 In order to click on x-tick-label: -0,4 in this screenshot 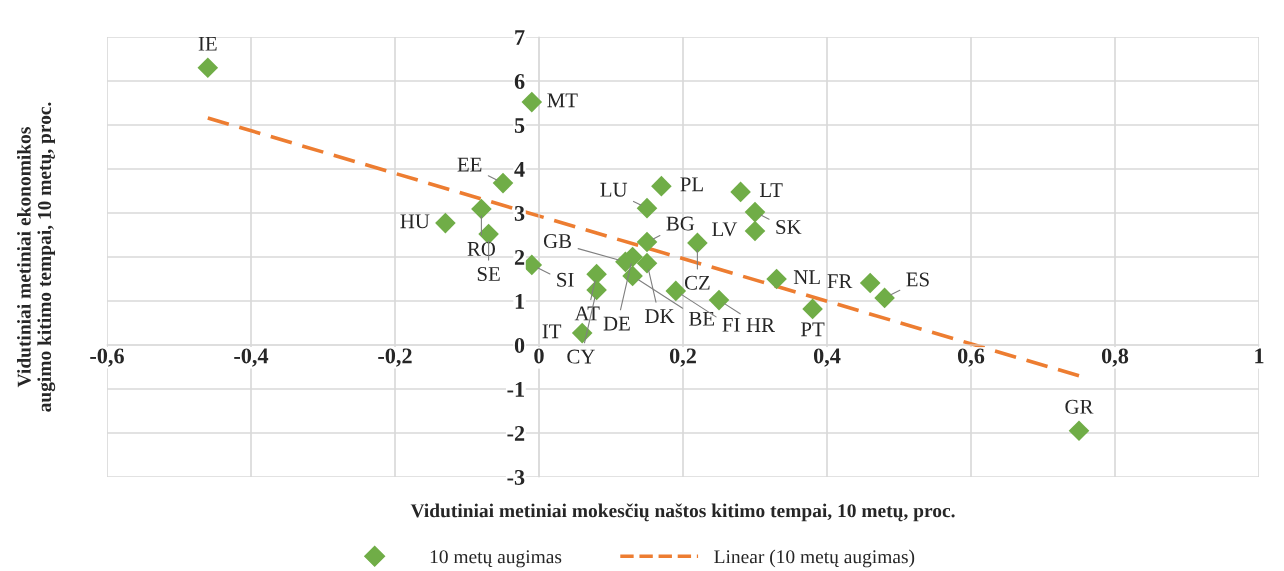, I will do `click(251, 357)`.